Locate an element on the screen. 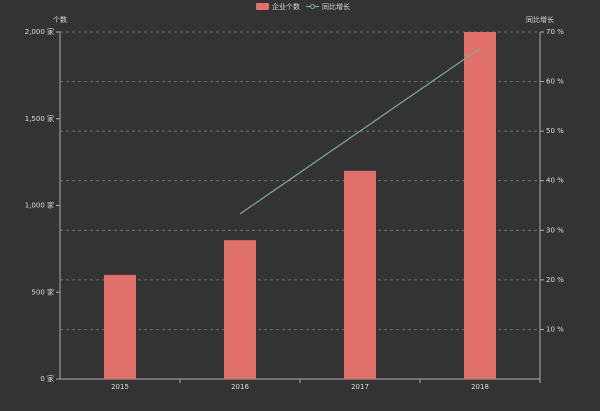  legend-marker is located at coordinates (312, 6).